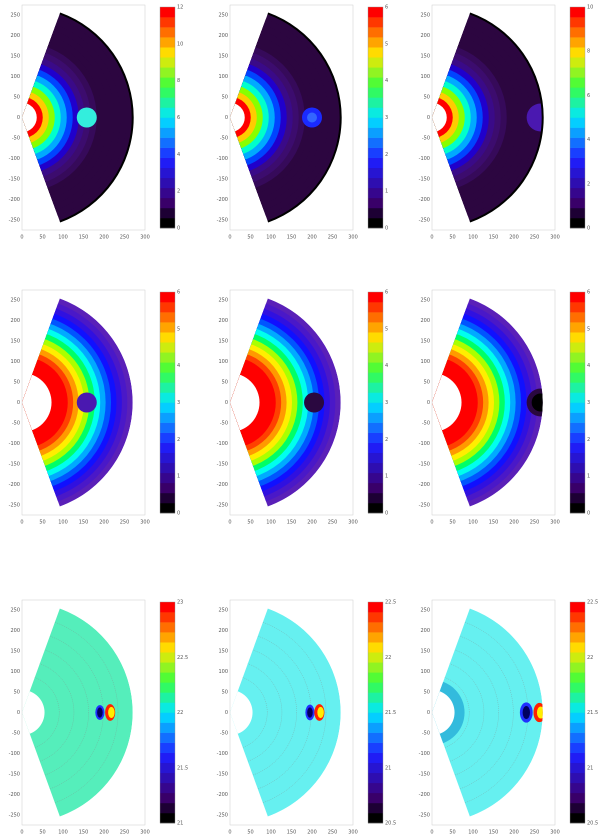 This screenshot has height=835, width=600. I want to click on y-tick-label: -150, so click(222, 775).